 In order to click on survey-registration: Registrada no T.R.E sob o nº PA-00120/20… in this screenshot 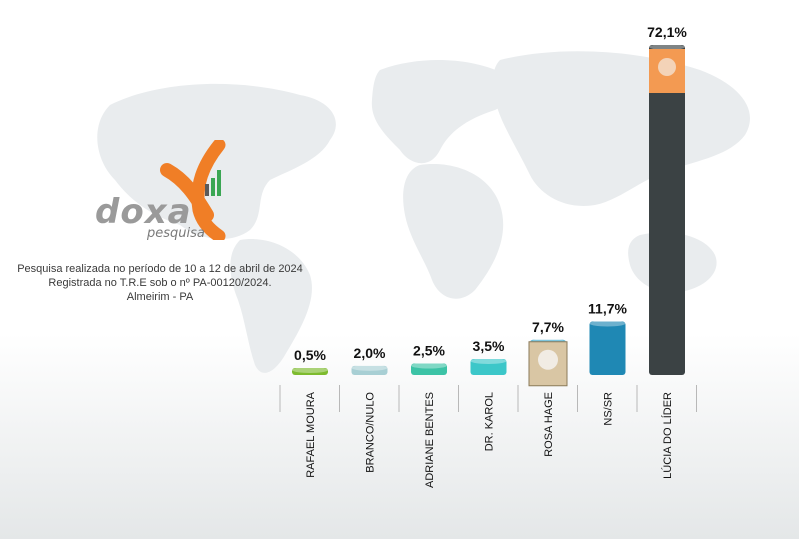, I will do `click(160, 283)`.